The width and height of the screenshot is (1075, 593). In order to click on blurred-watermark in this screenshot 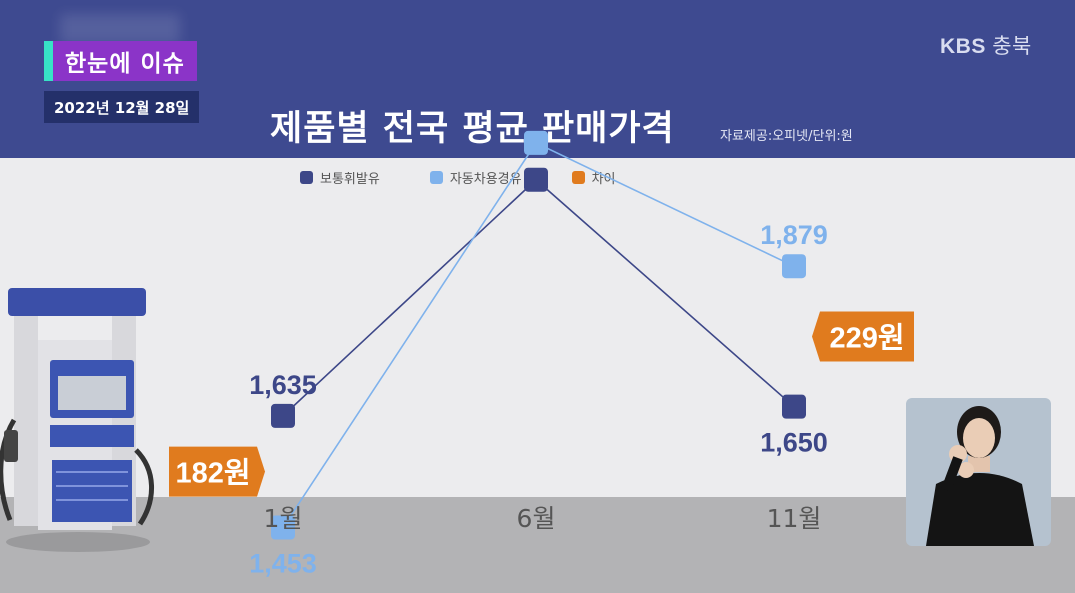, I will do `click(120, 29)`.